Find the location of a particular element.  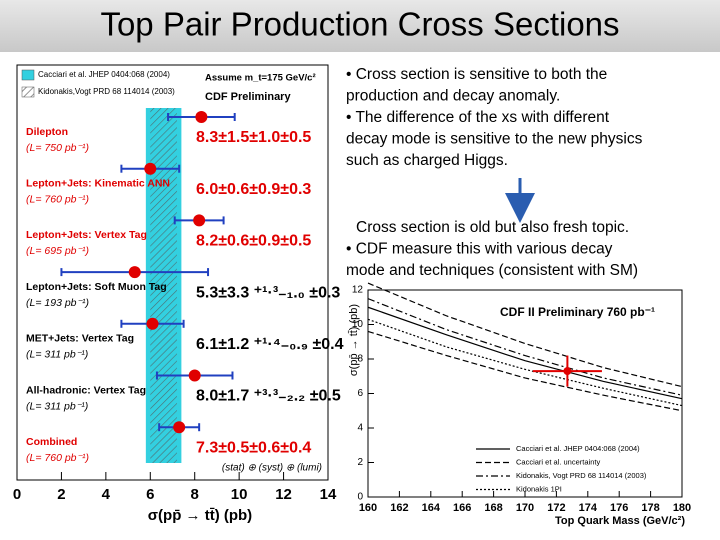

legend-label: Kidonakis 1PI is located at coordinates (539, 488).